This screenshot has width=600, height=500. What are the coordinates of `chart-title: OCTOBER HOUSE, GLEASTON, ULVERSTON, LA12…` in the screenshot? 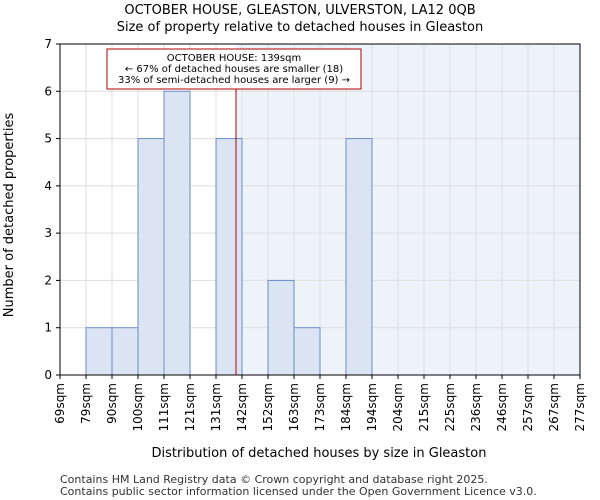 It's located at (299, 10).